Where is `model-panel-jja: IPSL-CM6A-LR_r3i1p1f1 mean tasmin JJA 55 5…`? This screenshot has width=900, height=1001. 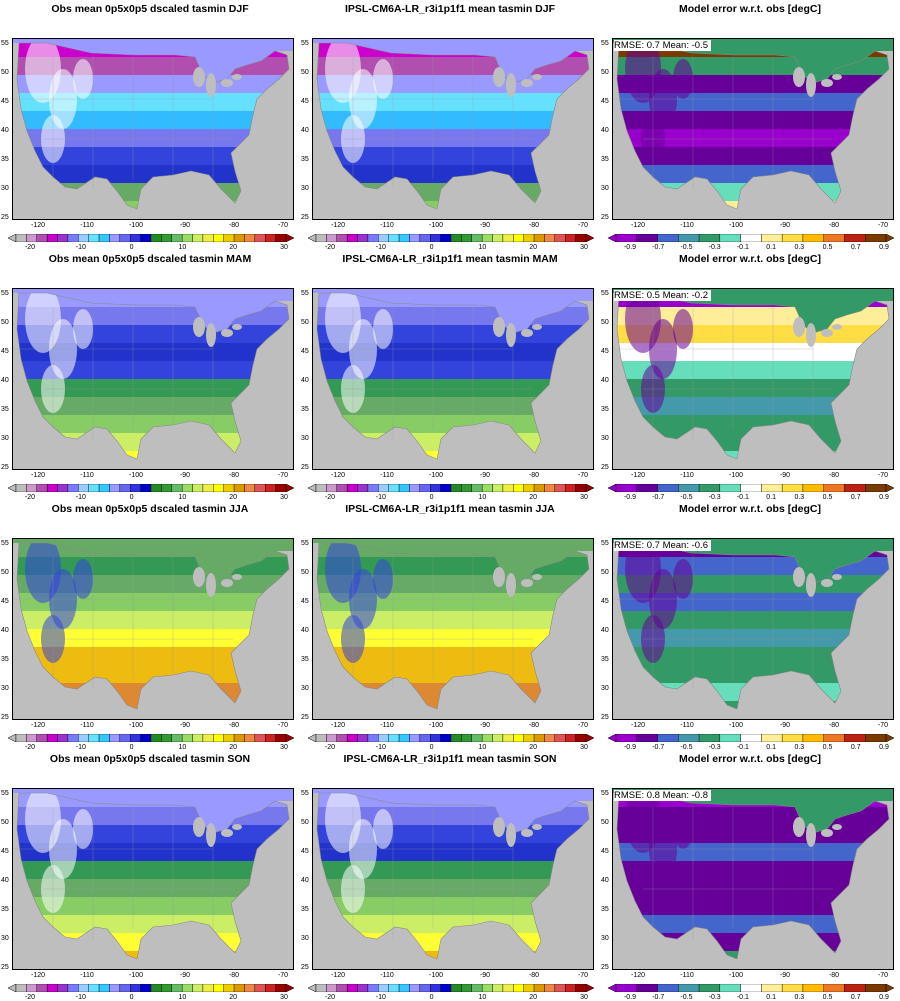 model-panel-jja: IPSL-CM6A-LR_r3i1p1f1 mean tasmin JJA 55 5… is located at coordinates (450, 625).